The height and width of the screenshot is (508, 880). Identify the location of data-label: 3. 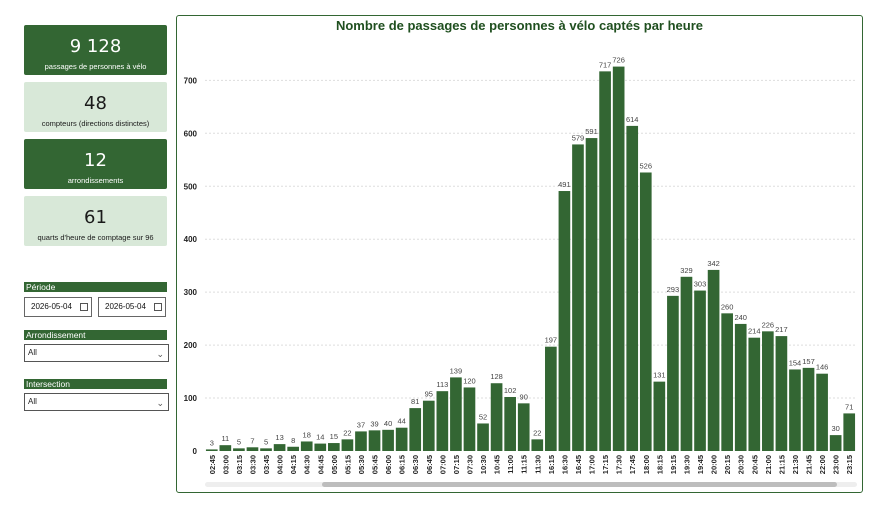
(212, 442).